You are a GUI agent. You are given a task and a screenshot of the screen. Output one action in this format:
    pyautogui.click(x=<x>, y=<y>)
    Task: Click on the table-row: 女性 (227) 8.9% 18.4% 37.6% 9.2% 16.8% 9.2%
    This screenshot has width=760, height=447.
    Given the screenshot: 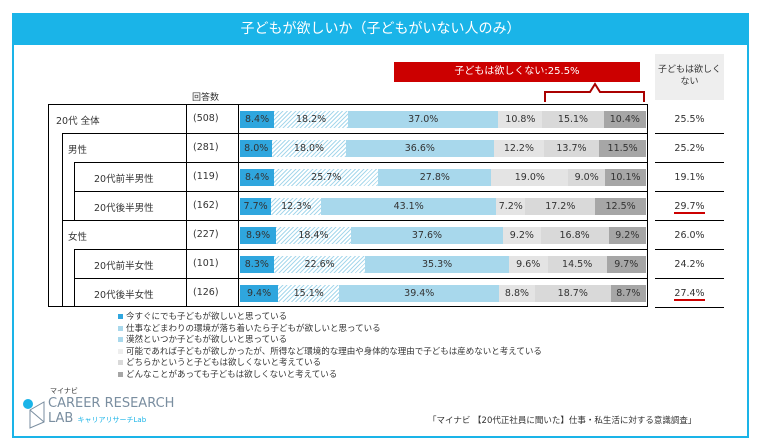 What is the action you would take?
    pyautogui.click(x=355, y=234)
    